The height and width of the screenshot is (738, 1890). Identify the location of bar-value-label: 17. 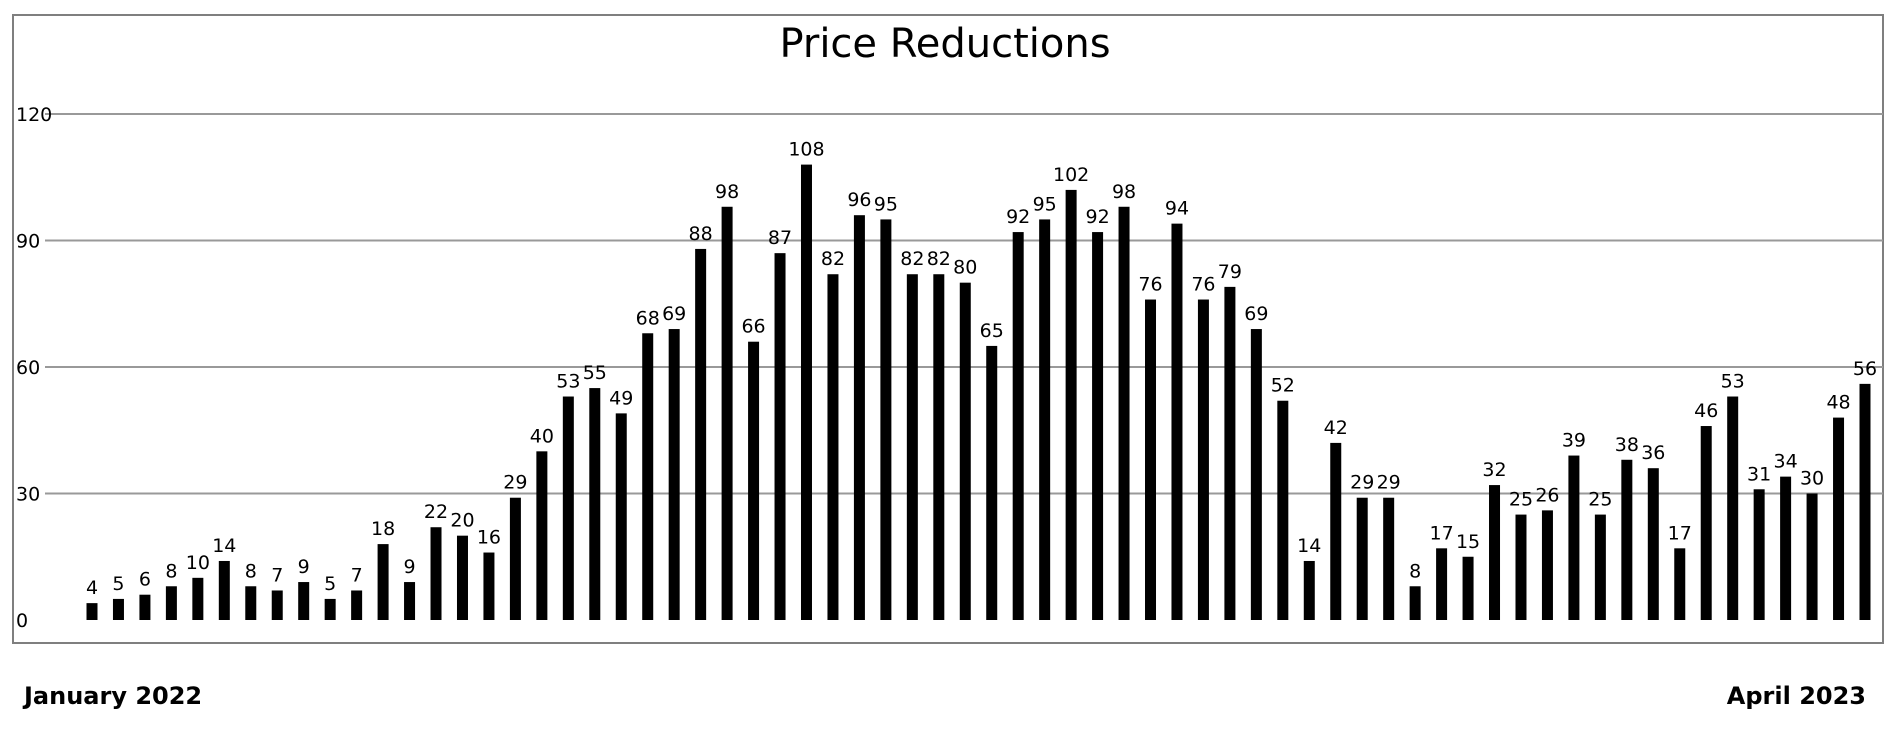
(1680, 533).